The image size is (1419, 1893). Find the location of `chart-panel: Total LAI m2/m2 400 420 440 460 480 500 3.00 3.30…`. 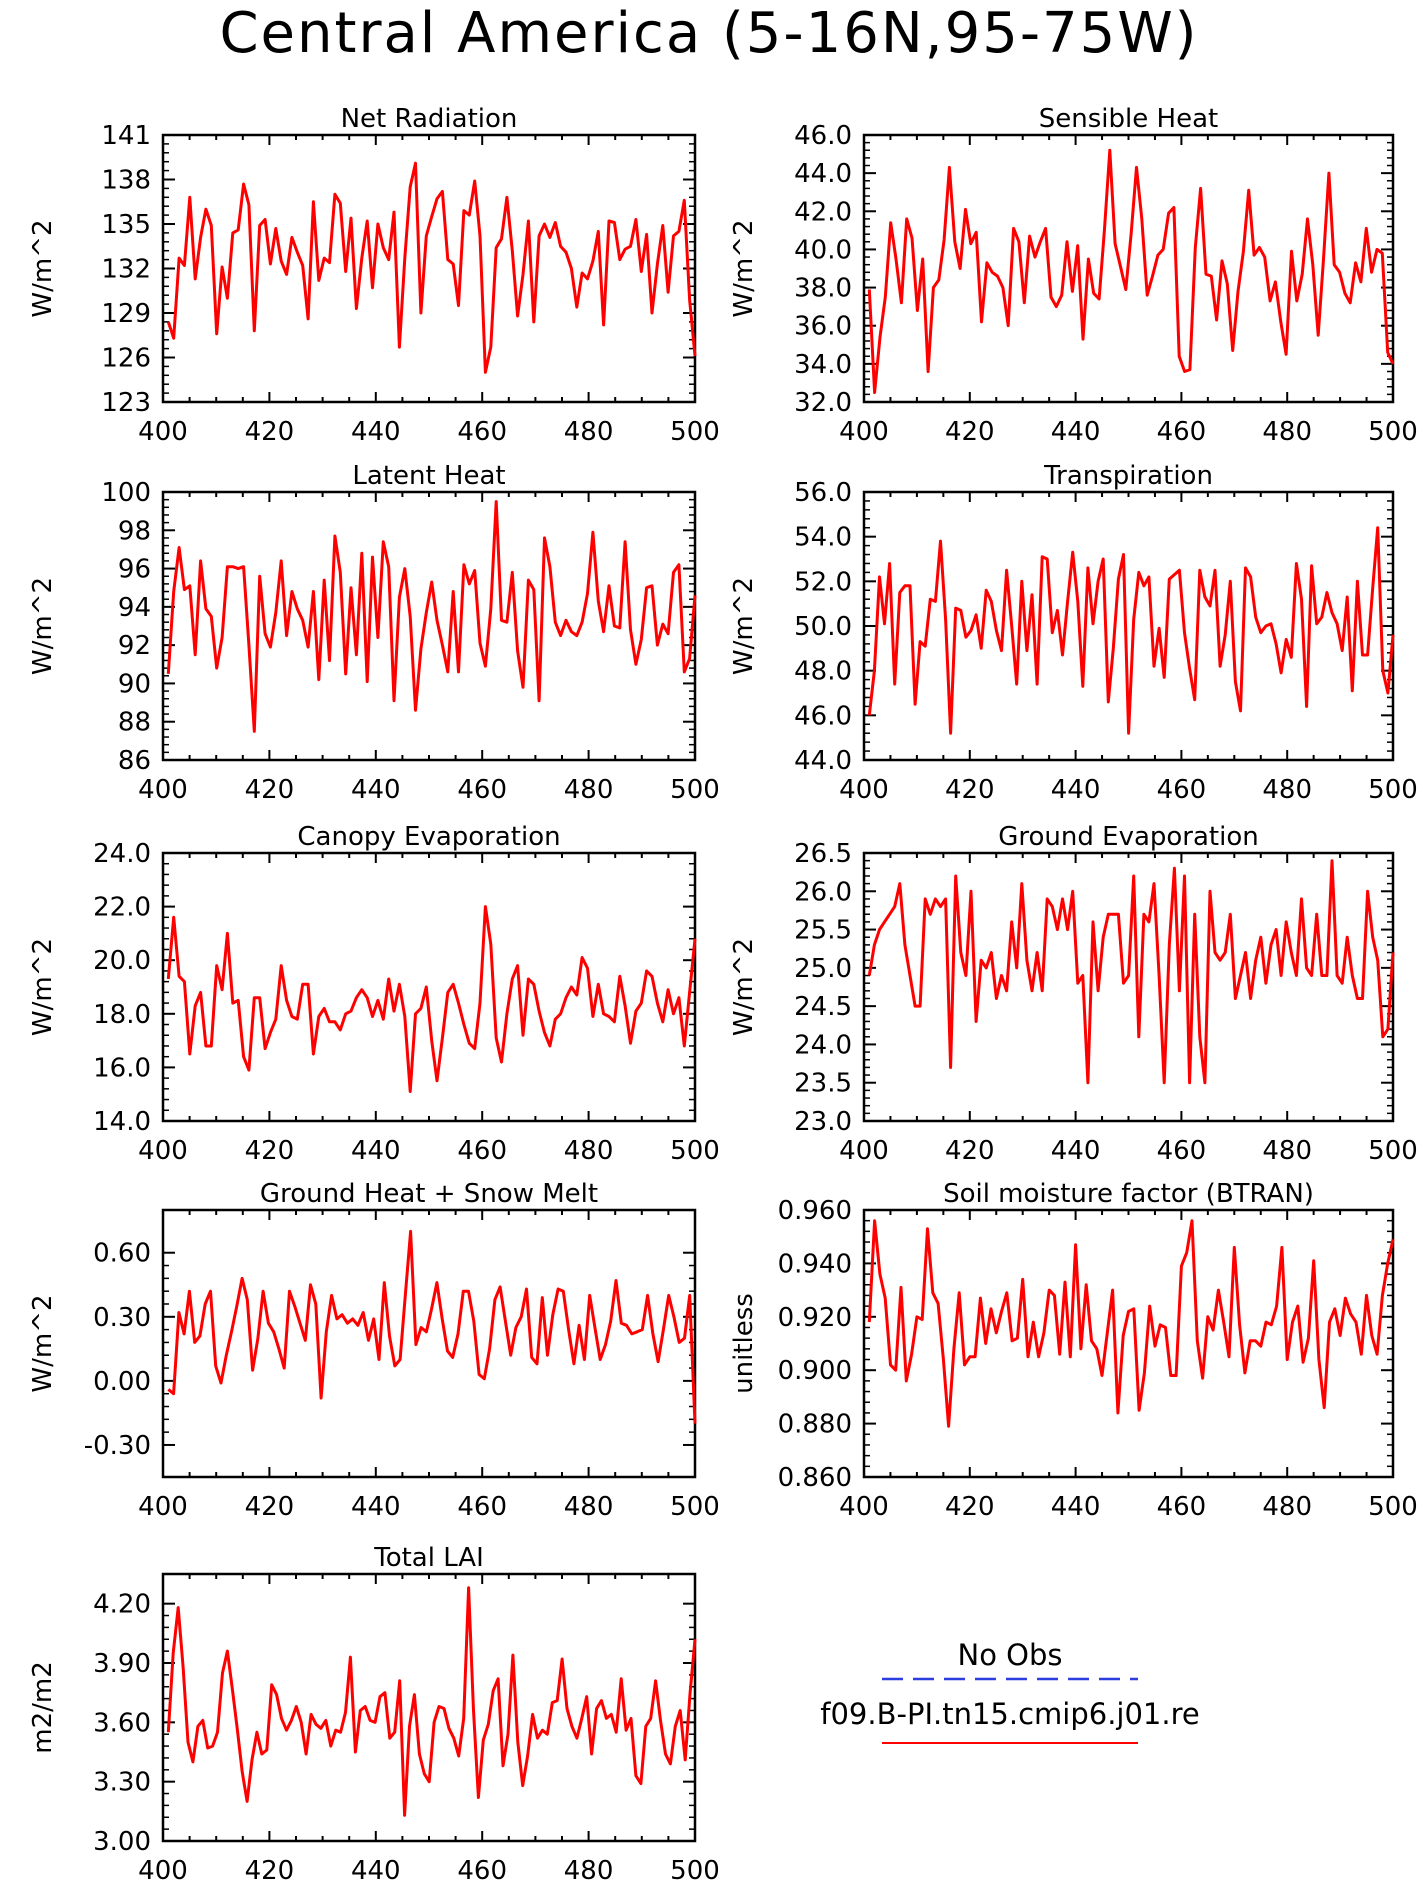

chart-panel: Total LAI m2/m2 400 420 440 460 480 500 3.00 3.30… is located at coordinates (374, 1714).